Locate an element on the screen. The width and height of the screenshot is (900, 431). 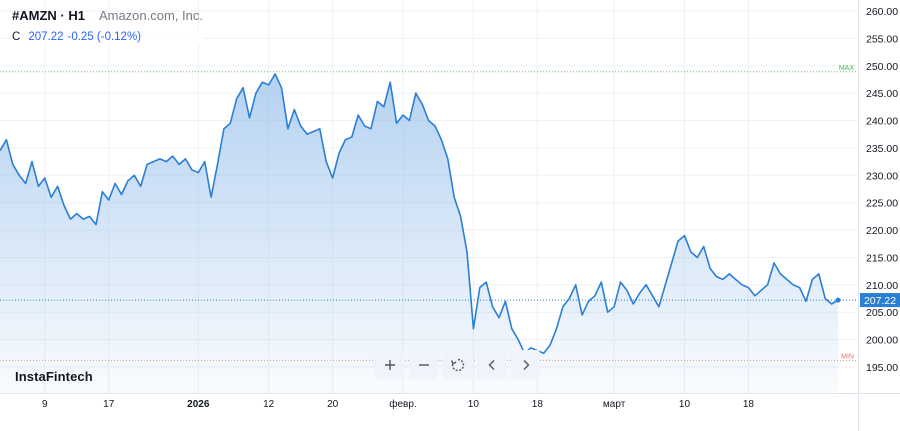
y-tick-label: 260.00 is located at coordinates (882, 12).